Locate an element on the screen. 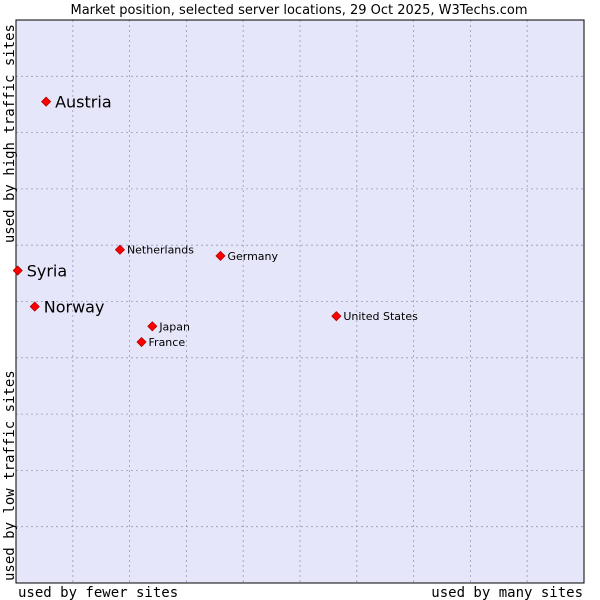  data-point-united-states: United States is located at coordinates (374, 316).